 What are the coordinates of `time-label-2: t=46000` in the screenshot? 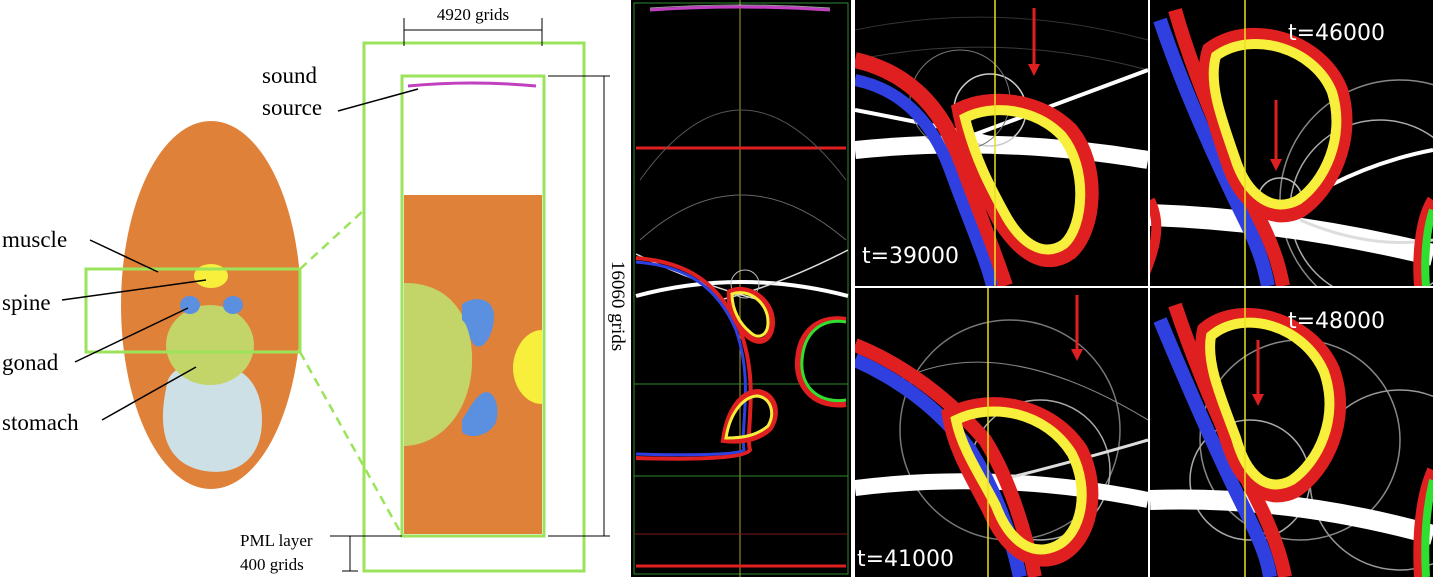 It's located at (1336, 33).